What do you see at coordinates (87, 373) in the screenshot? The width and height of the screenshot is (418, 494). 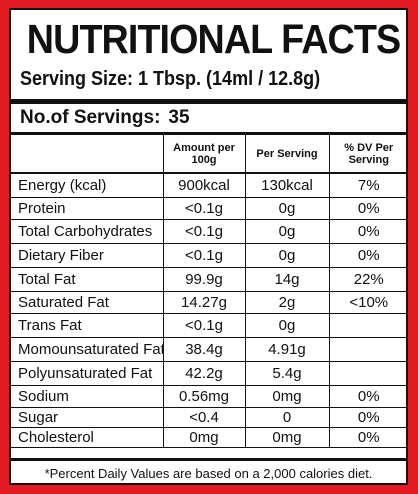 I see `nutrient-name: Polyunsaturated Fat` at bounding box center [87, 373].